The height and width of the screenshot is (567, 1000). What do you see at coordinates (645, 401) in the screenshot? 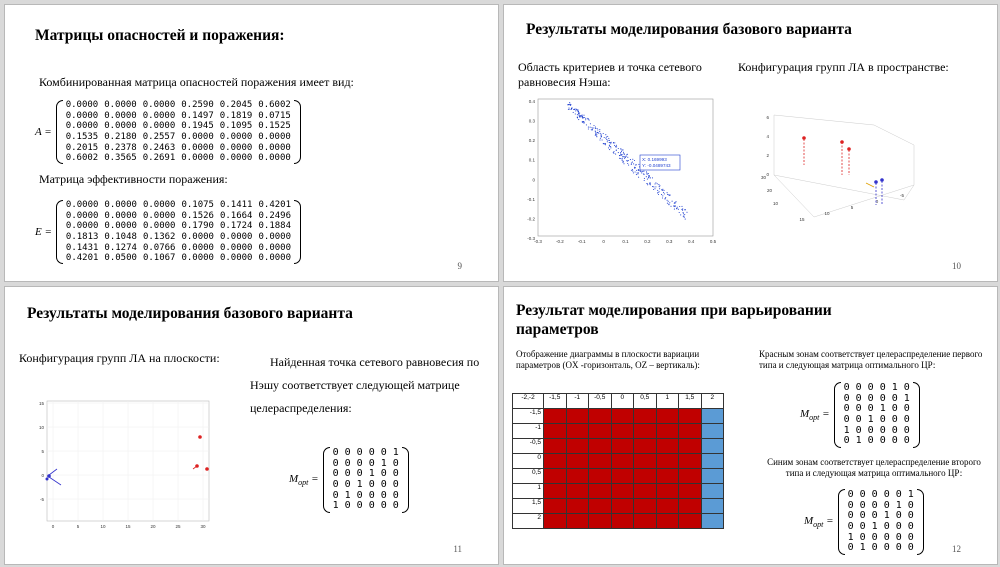
I see `grid-col-label: 0,5` at bounding box center [645, 401].